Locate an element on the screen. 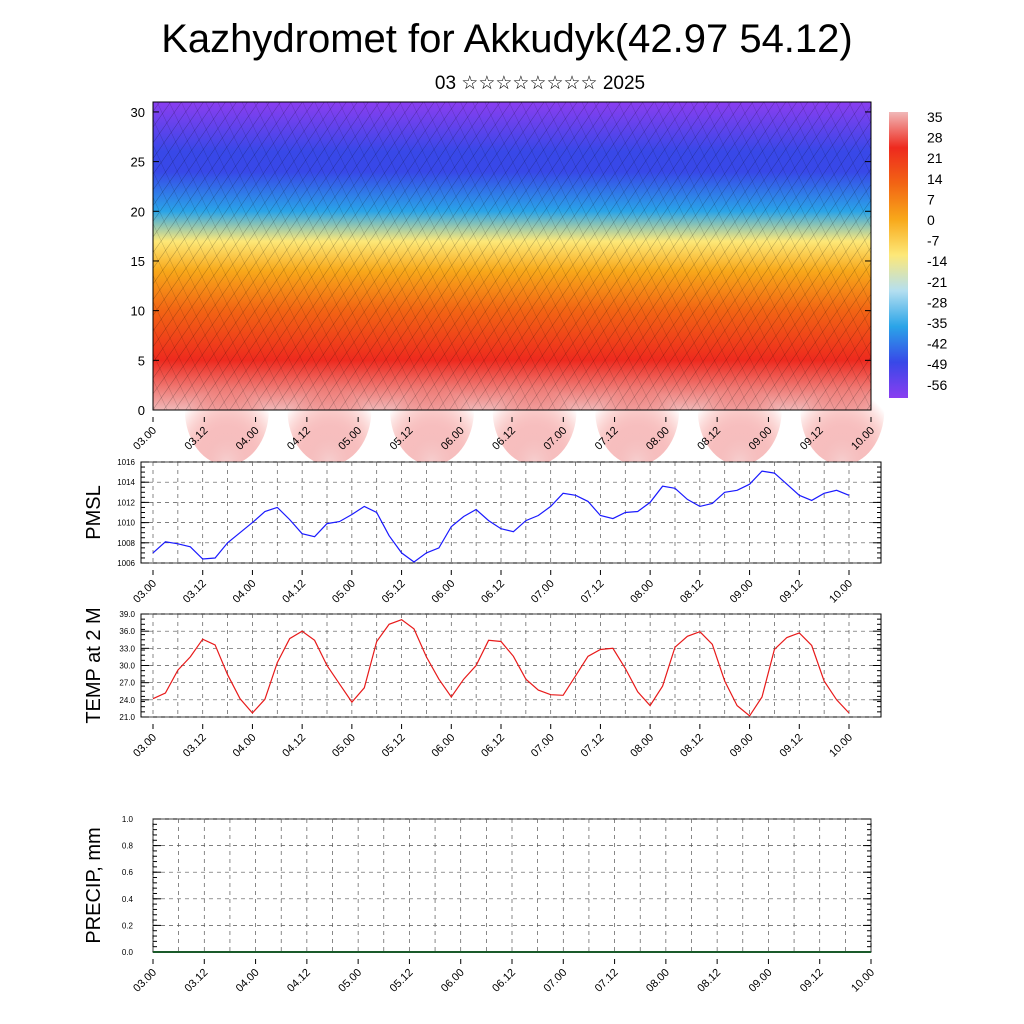 The width and height of the screenshot is (1024, 1024). y-tick-label: 1008 is located at coordinates (126, 543).